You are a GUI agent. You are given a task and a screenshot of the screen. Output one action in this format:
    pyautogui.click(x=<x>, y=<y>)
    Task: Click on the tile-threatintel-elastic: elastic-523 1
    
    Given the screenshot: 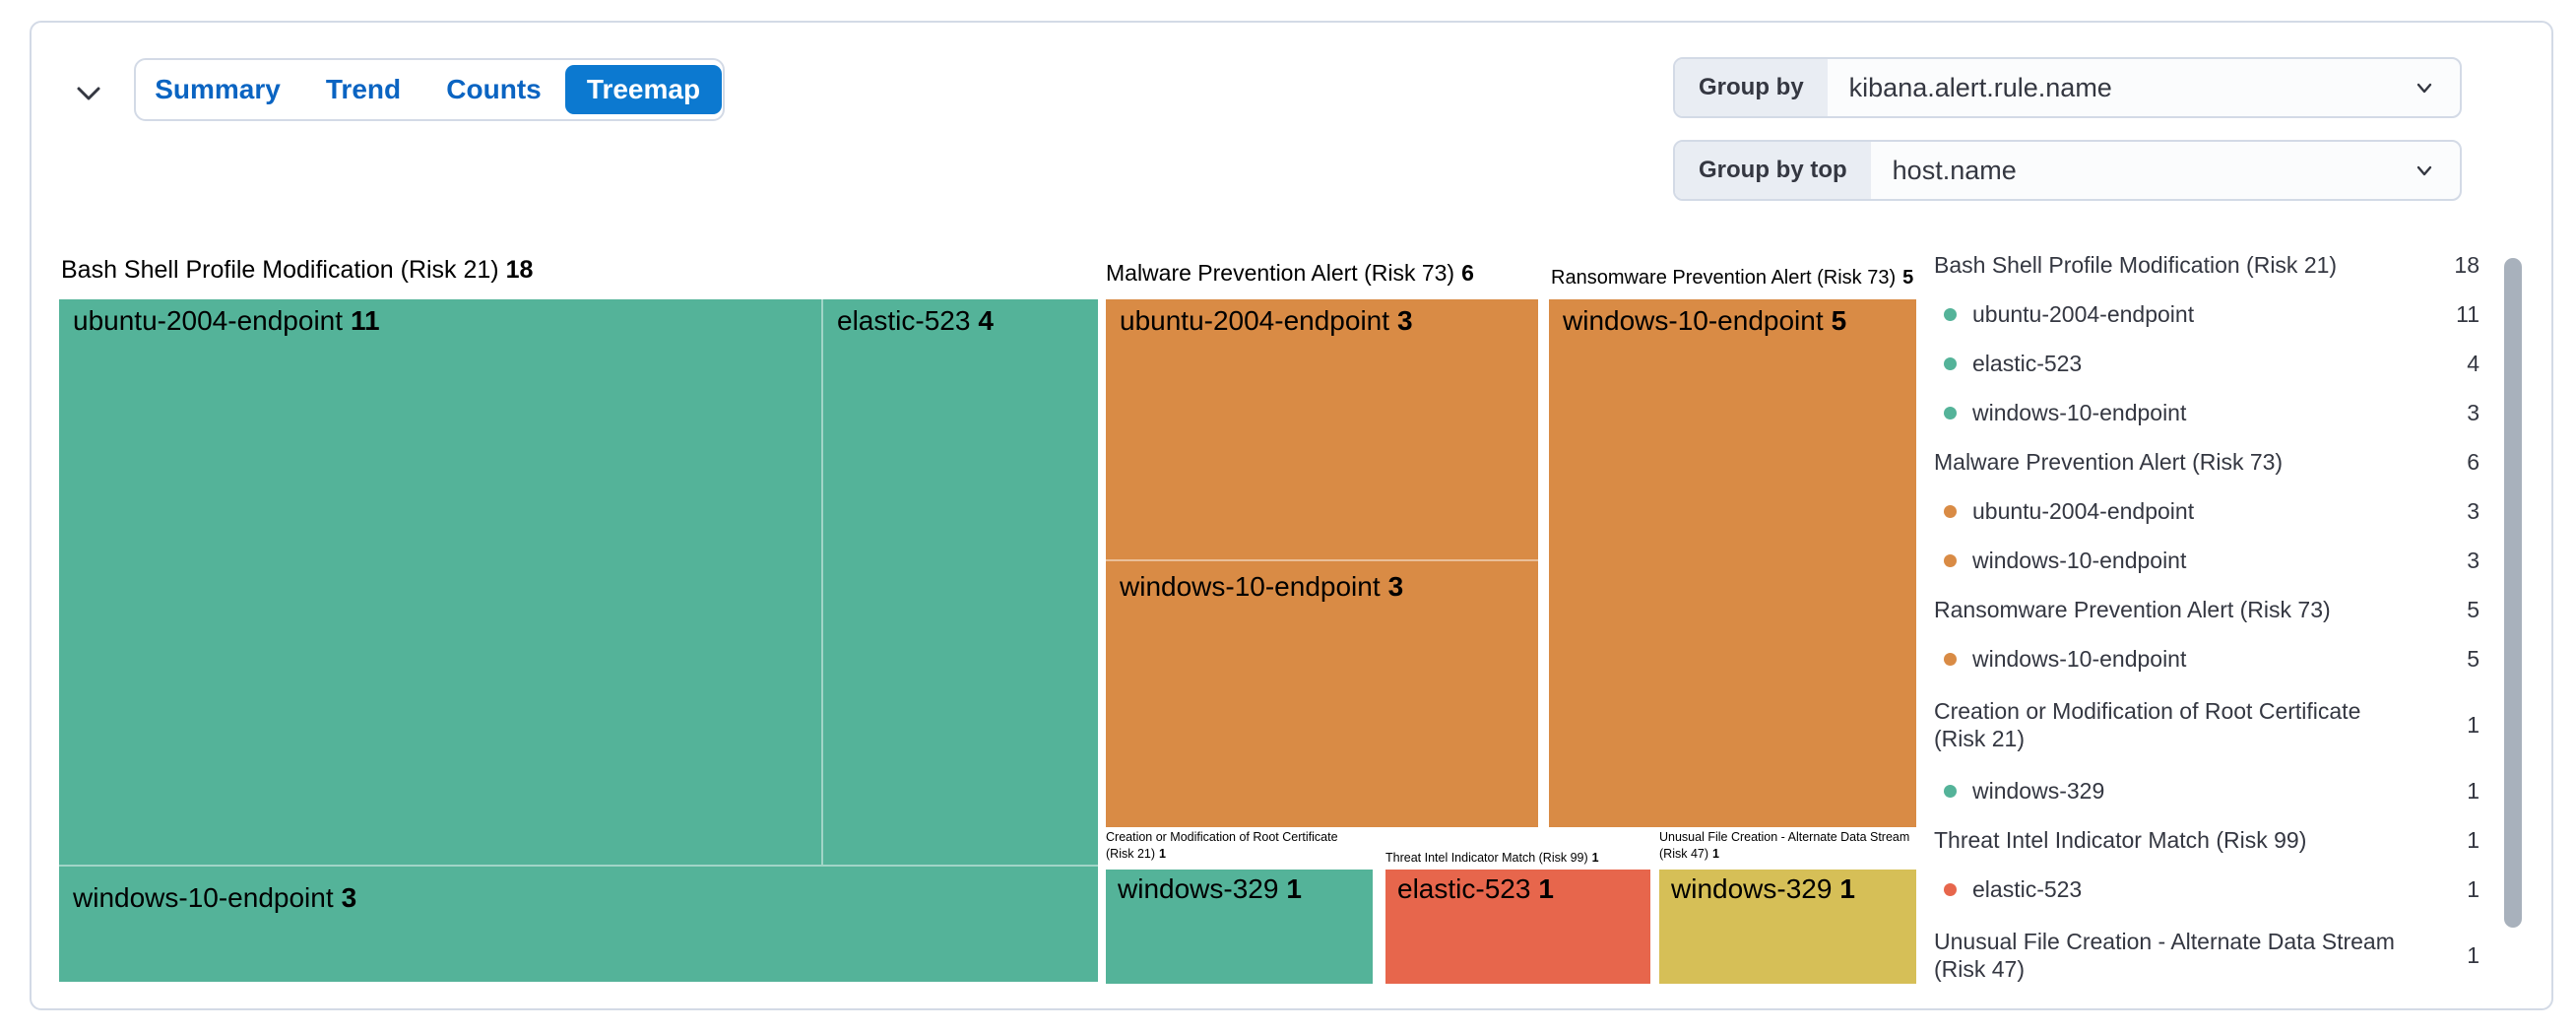 What is the action you would take?
    pyautogui.click(x=1475, y=889)
    